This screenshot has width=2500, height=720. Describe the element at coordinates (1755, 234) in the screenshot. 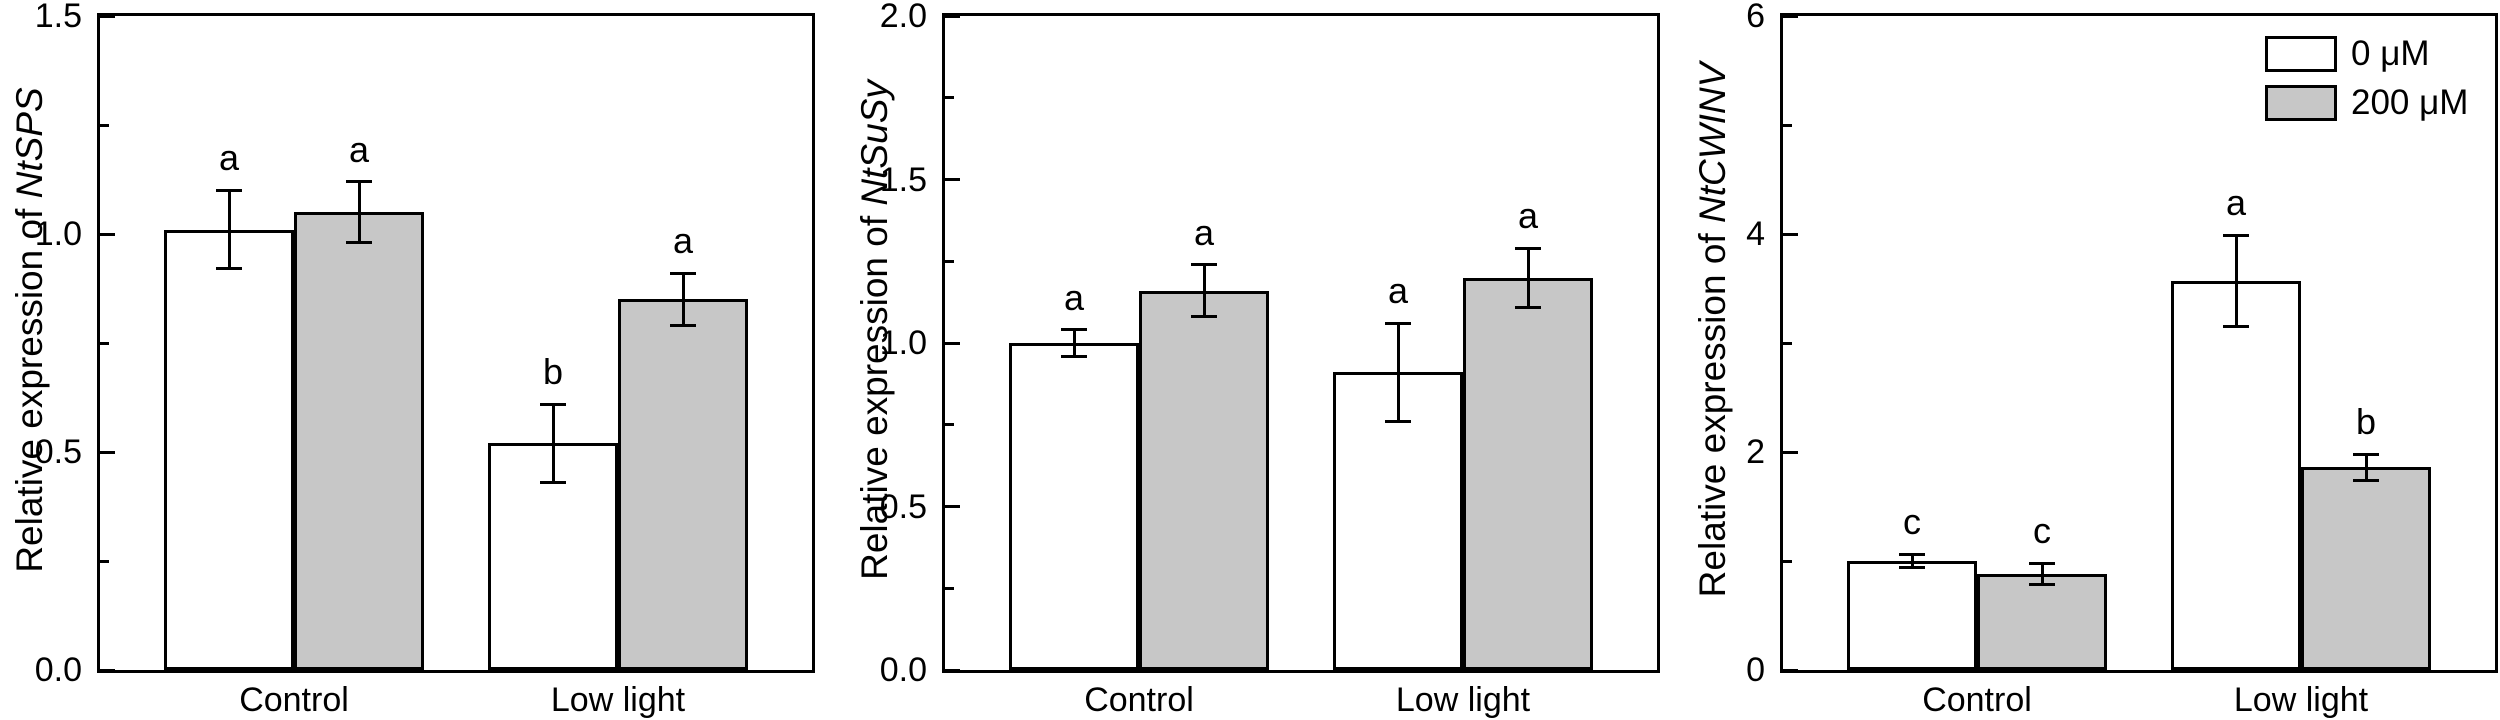

I see `y-tick-label: 4` at that location.